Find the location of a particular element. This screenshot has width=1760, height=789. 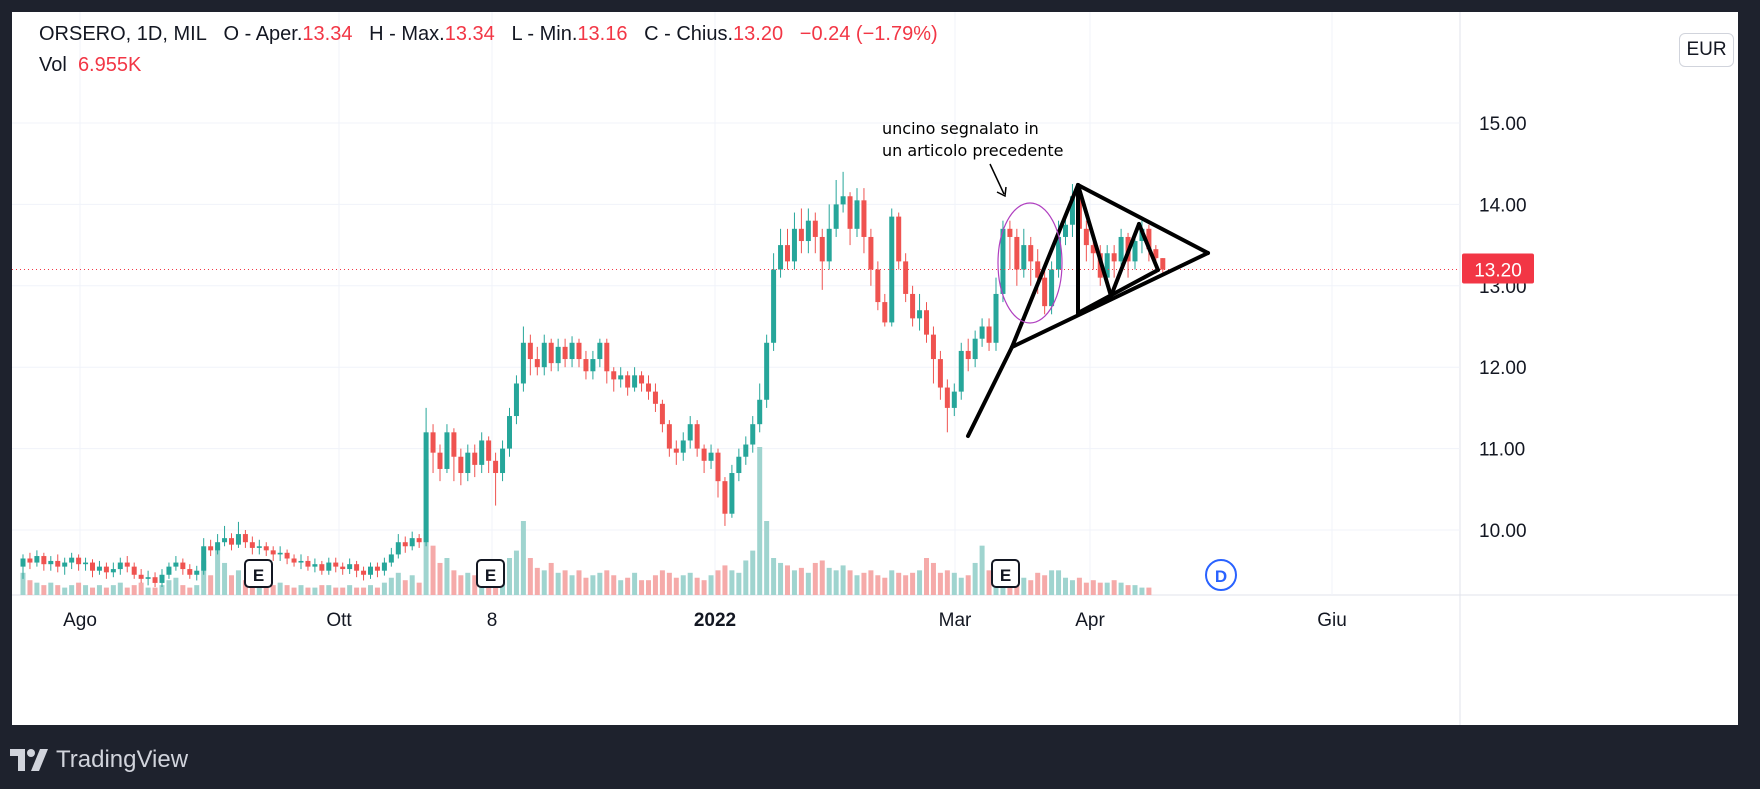

x-tick-label: Ago is located at coordinates (80, 620).